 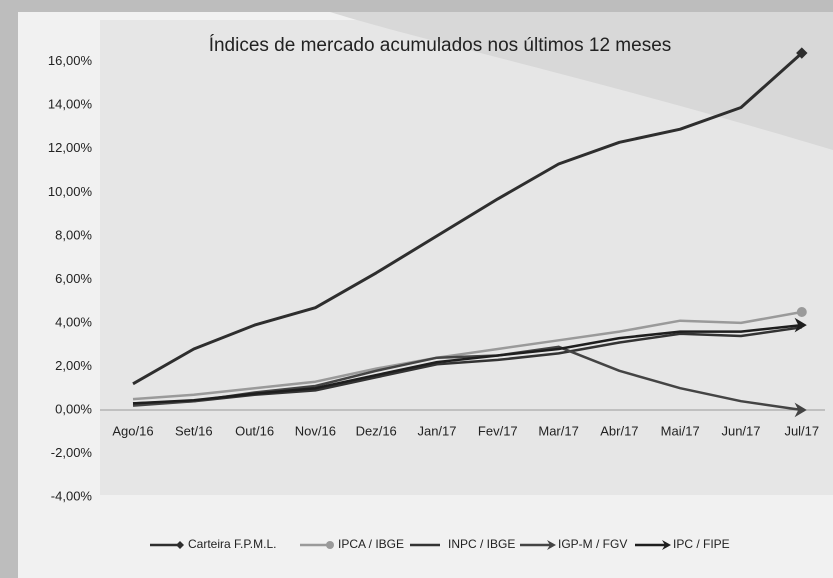 What do you see at coordinates (70, 104) in the screenshot?
I see `y-tick-label: 14,00%` at bounding box center [70, 104].